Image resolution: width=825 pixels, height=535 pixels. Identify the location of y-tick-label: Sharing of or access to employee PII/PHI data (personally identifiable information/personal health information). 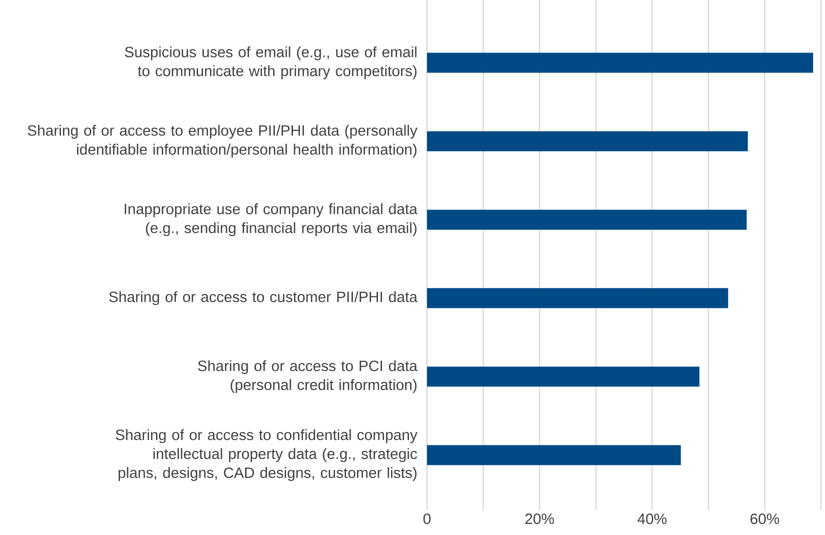
(223, 141).